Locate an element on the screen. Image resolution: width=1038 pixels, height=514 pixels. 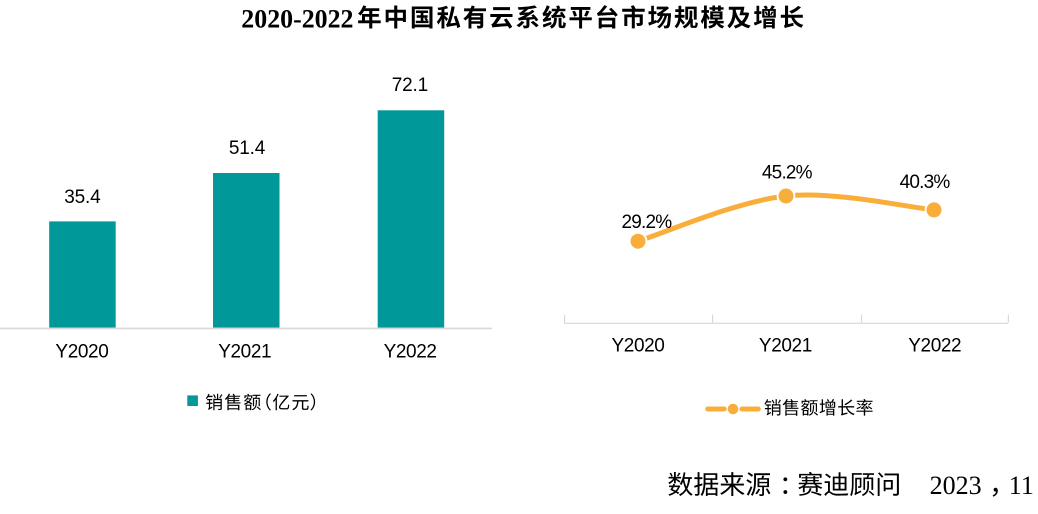
svg-text: 2023 is located at coordinates (956, 485).